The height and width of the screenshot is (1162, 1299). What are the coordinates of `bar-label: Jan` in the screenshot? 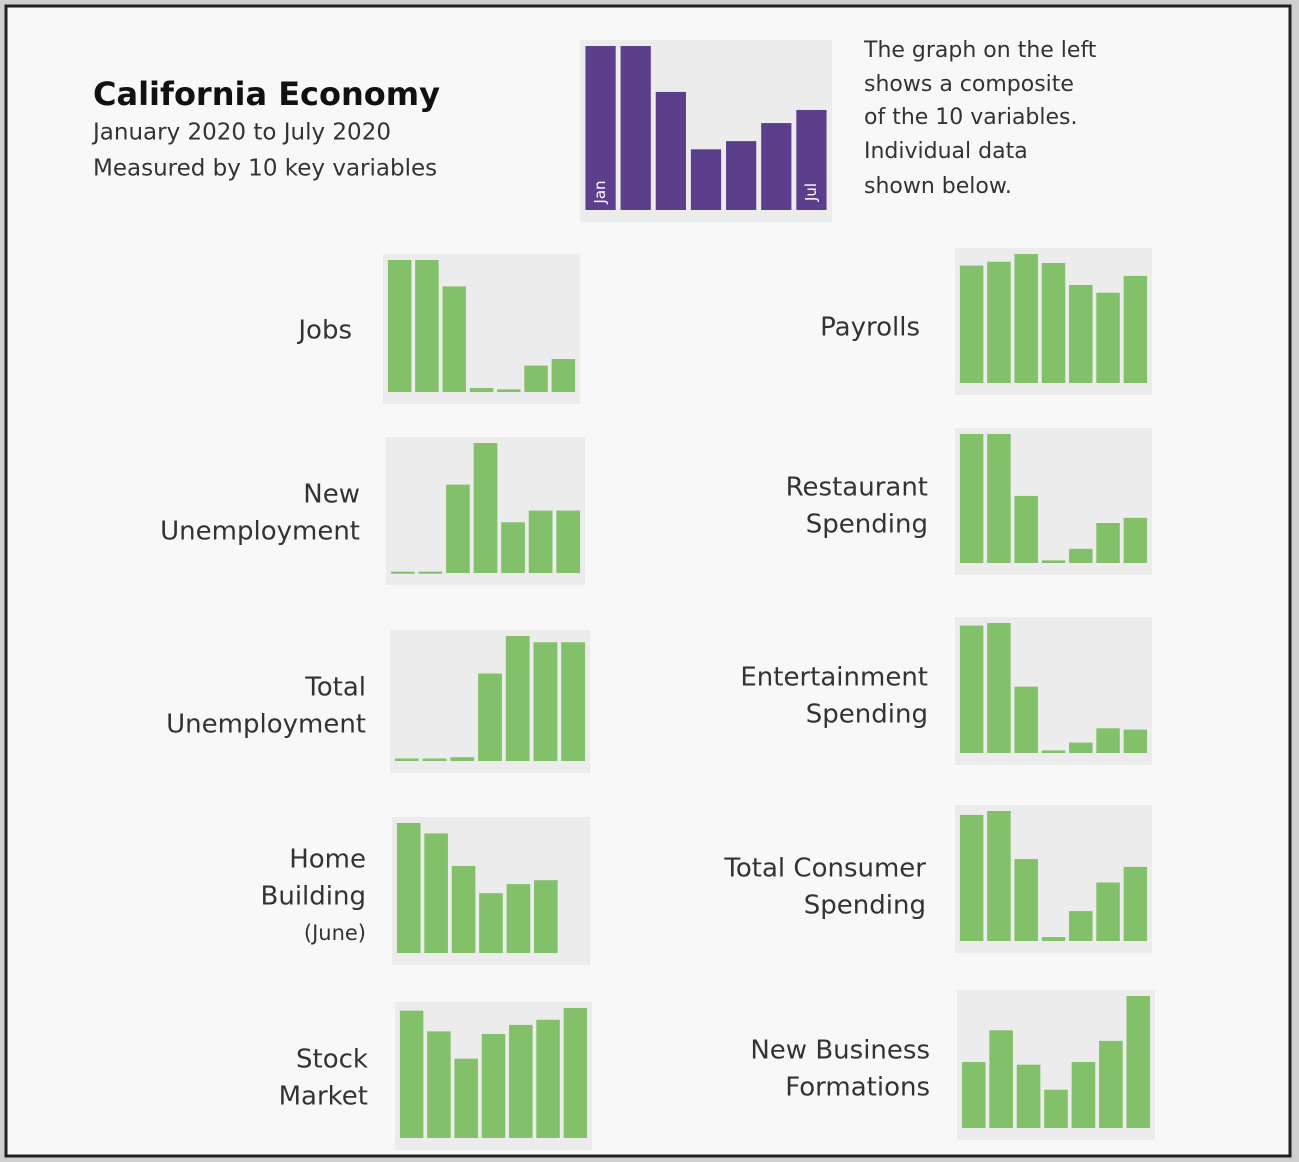 It's located at (600, 192).